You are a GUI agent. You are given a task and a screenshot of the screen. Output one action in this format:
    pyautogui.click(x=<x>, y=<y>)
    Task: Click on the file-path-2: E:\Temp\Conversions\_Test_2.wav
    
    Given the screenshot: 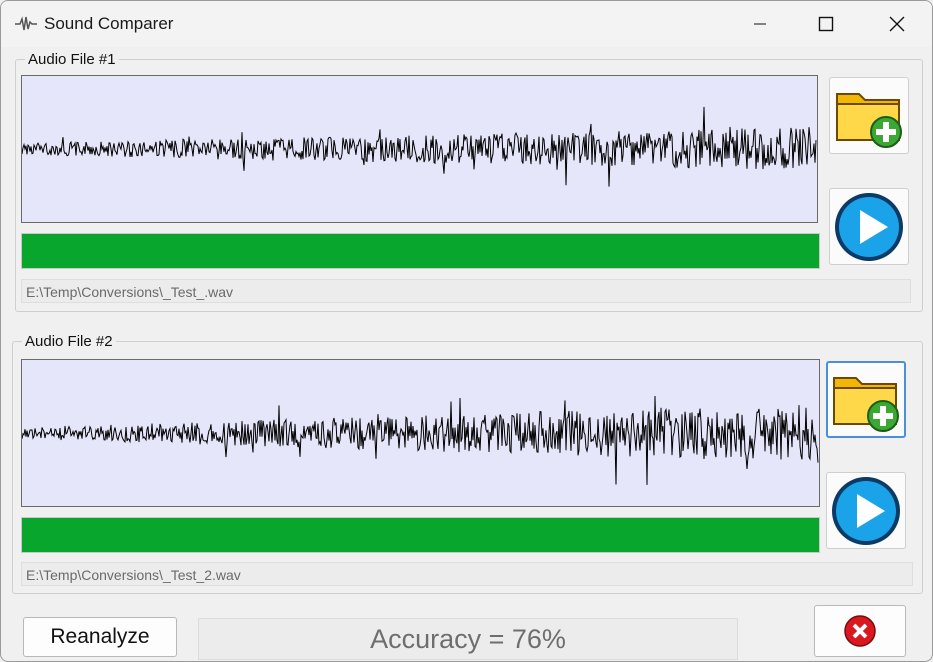 What is the action you would take?
    pyautogui.click(x=467, y=574)
    